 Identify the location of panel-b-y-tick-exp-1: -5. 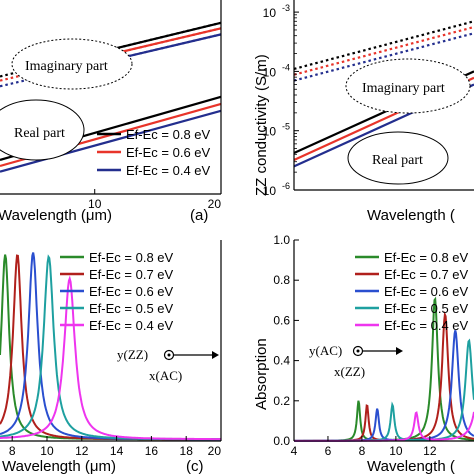
(286, 127).